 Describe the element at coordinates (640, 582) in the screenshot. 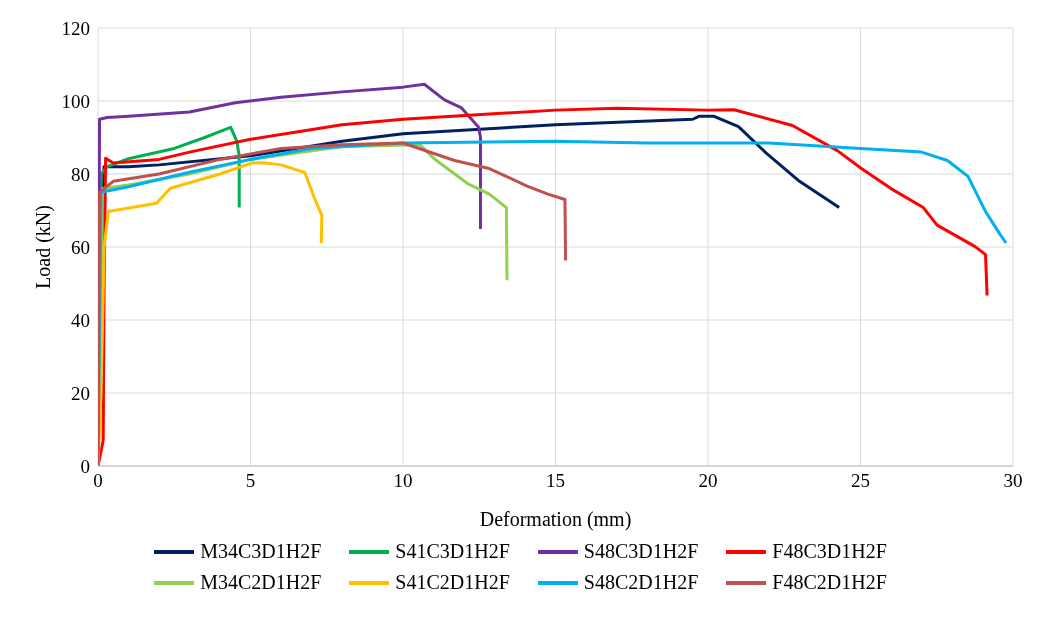

I see `legend-label: S48C2D1H2F` at that location.